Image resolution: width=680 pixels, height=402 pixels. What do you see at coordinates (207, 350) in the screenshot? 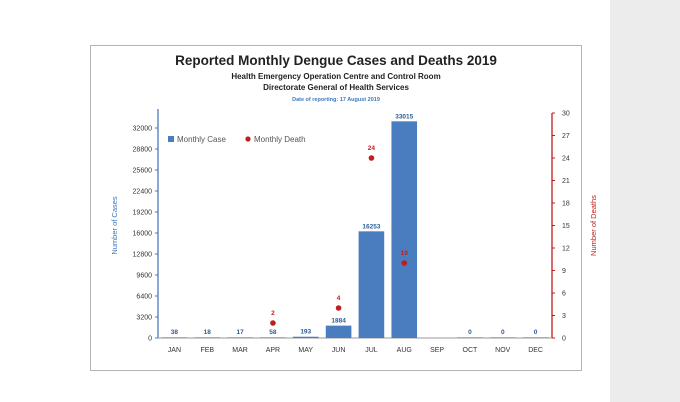
I see `x-tick-label: FEB` at bounding box center [207, 350].